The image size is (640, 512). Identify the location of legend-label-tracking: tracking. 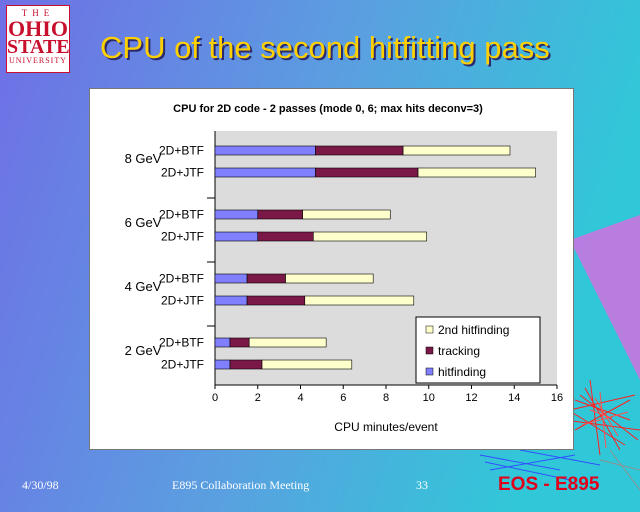
(459, 351).